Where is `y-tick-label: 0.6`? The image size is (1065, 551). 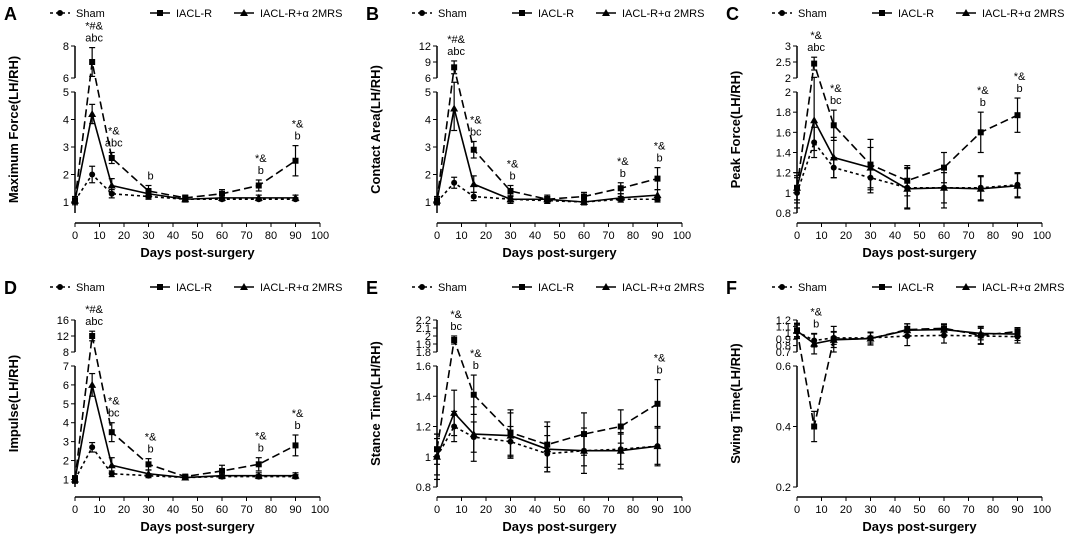
y-tick-label: 0.6 is located at coordinates (783, 367).